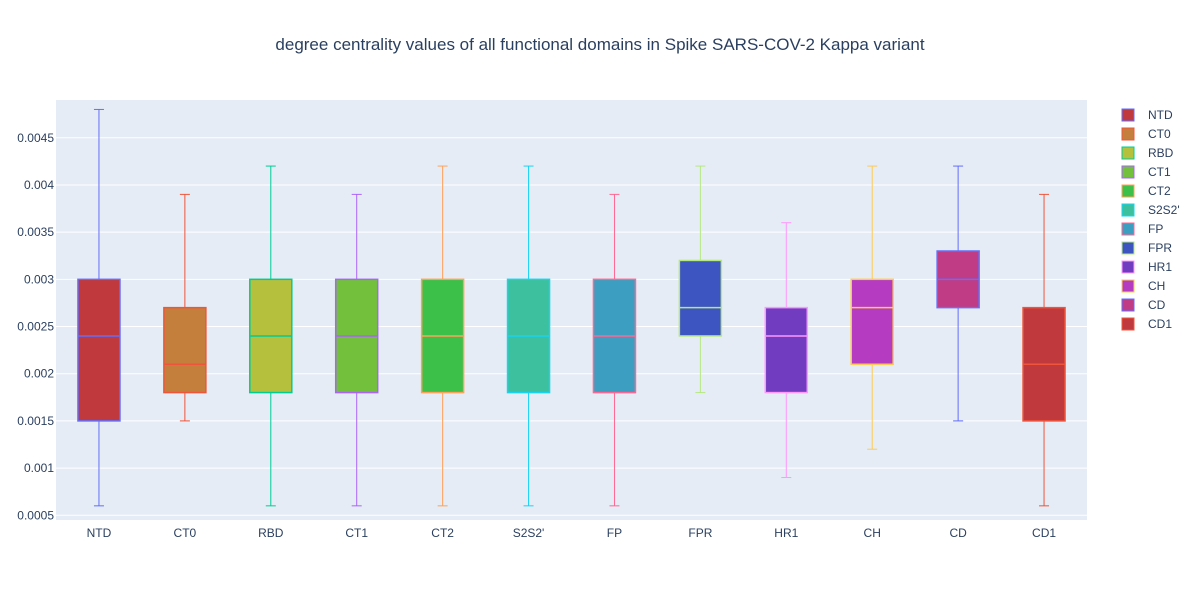 This screenshot has height=600, width=1200. What do you see at coordinates (1160, 324) in the screenshot?
I see `legend-label: CD1` at bounding box center [1160, 324].